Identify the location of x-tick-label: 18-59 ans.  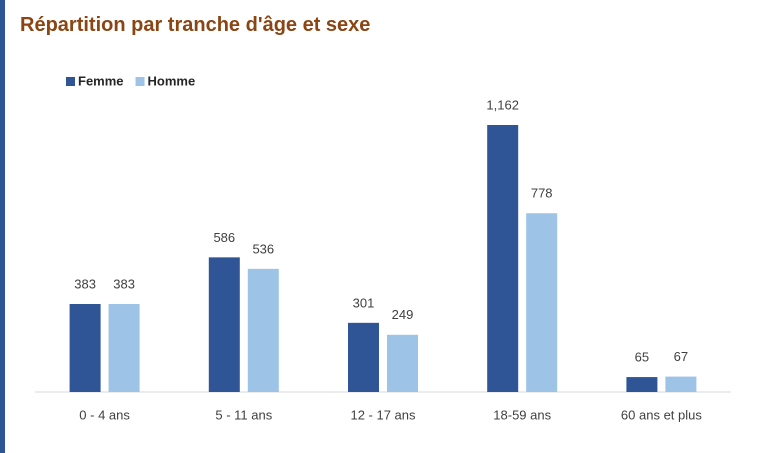
(522, 414).